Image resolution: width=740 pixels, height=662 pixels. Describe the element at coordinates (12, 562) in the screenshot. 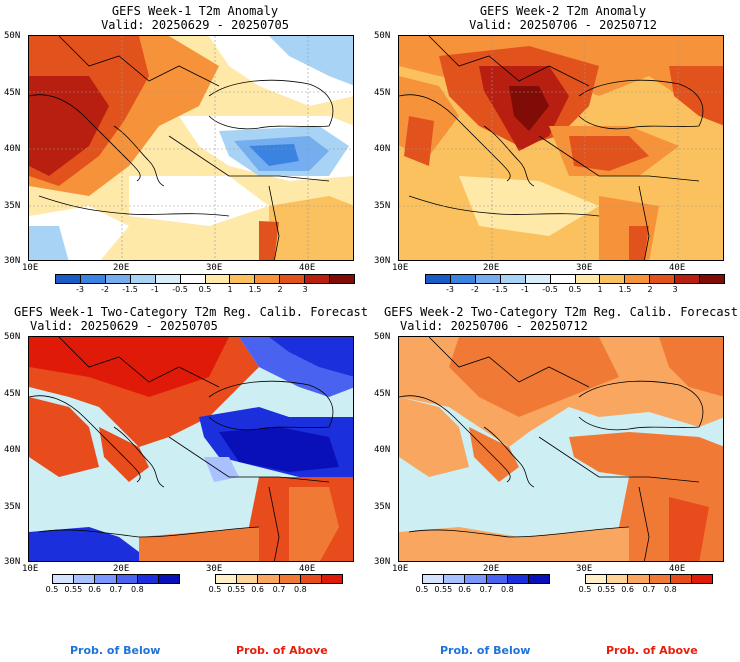

I see `p3-lat-30: 30N` at that location.